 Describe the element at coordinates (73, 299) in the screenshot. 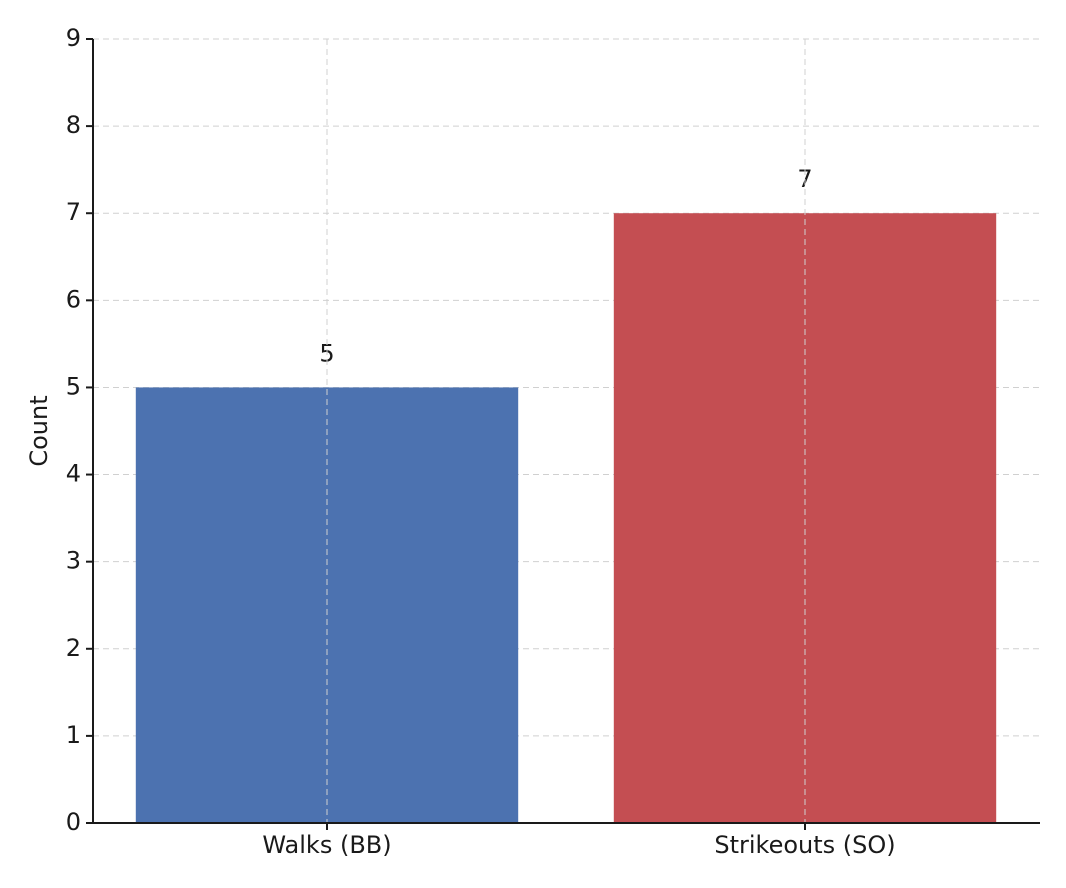

I see `y-tick-label: 6` at that location.